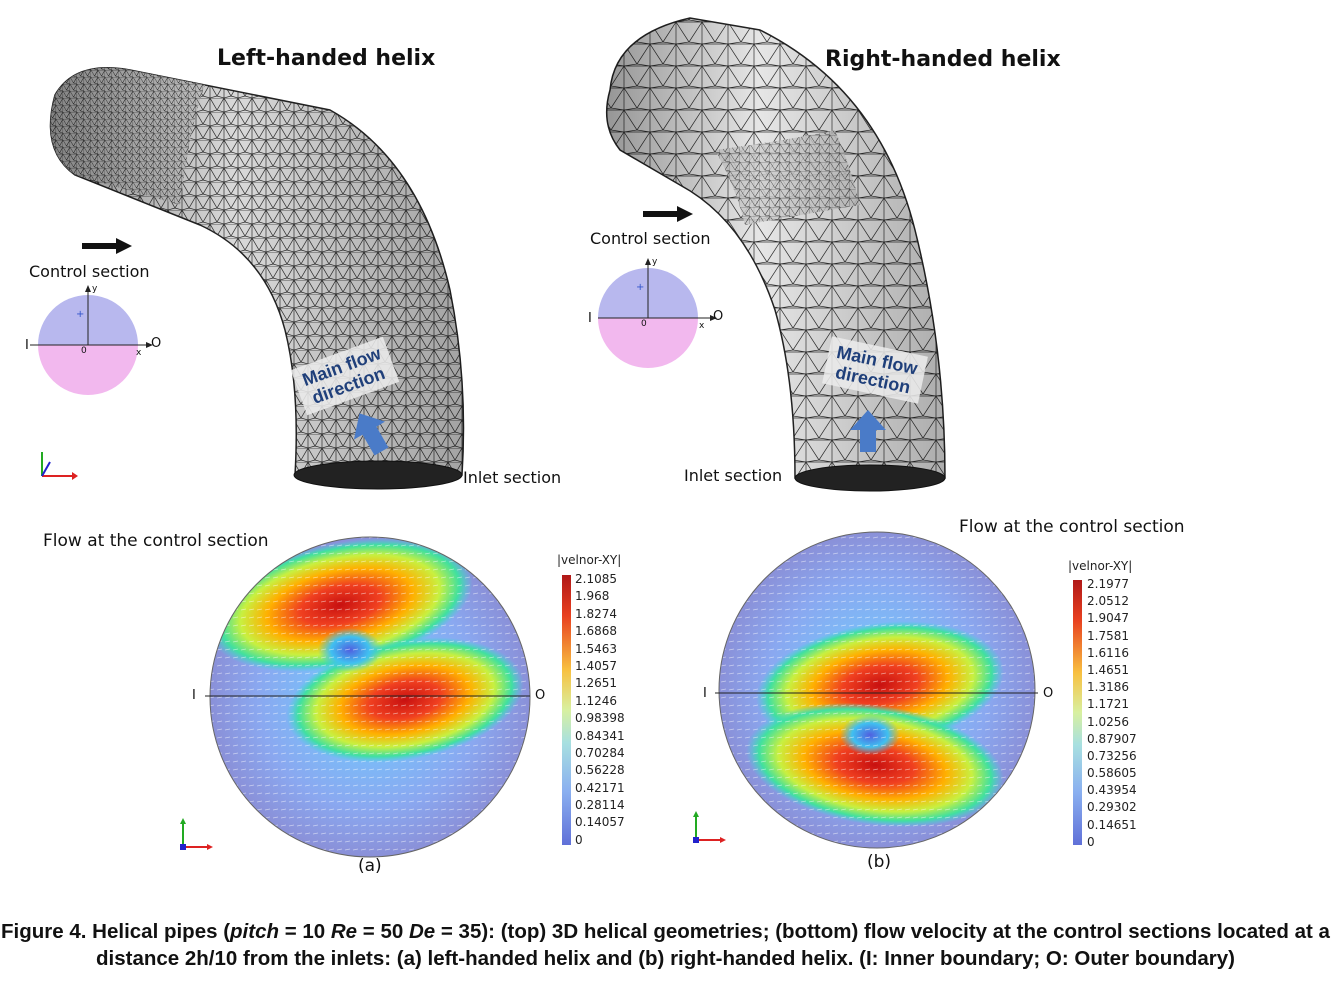 The image size is (1331, 1001). What do you see at coordinates (383, 931) in the screenshot?
I see `caption-part3: = 50` at bounding box center [383, 931].